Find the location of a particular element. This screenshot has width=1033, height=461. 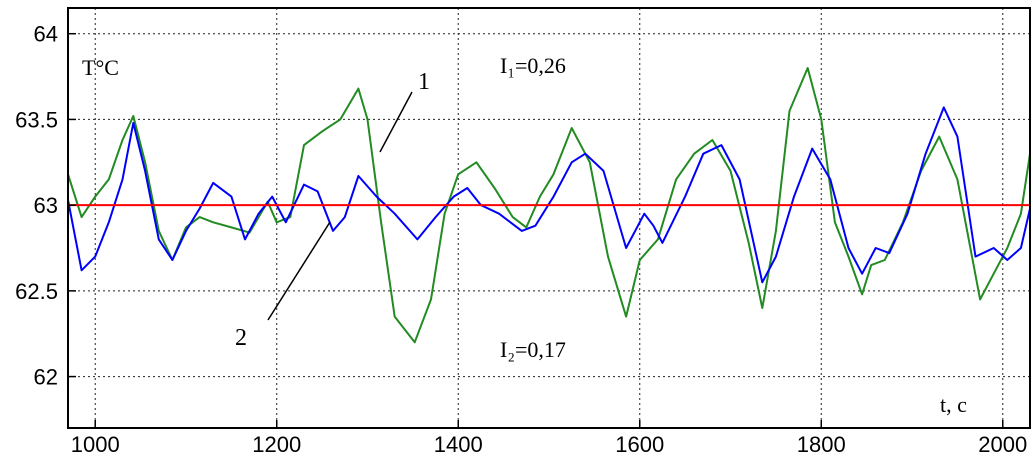

x-tick-label: 1400 is located at coordinates (458, 444).